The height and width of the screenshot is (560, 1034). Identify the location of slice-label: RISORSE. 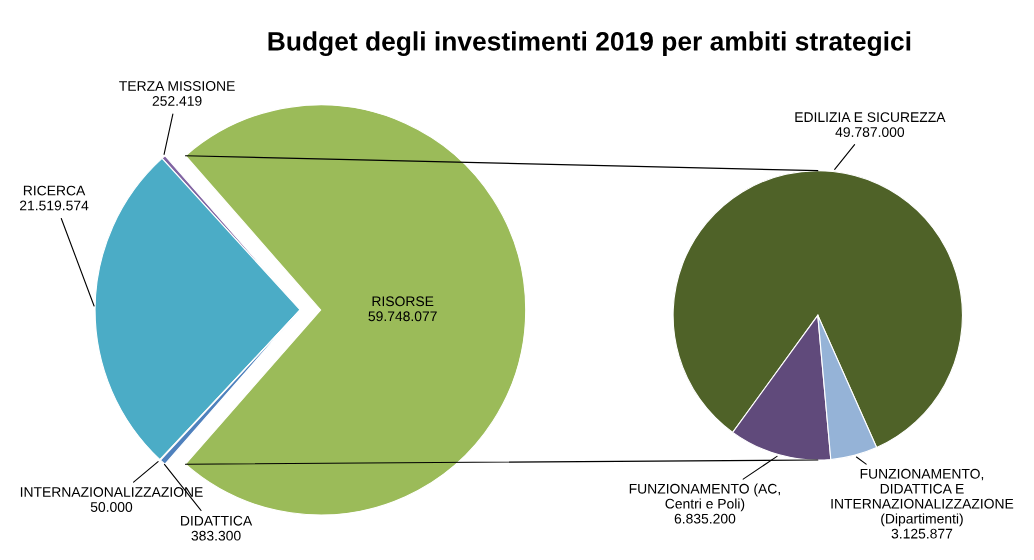
(403, 301).